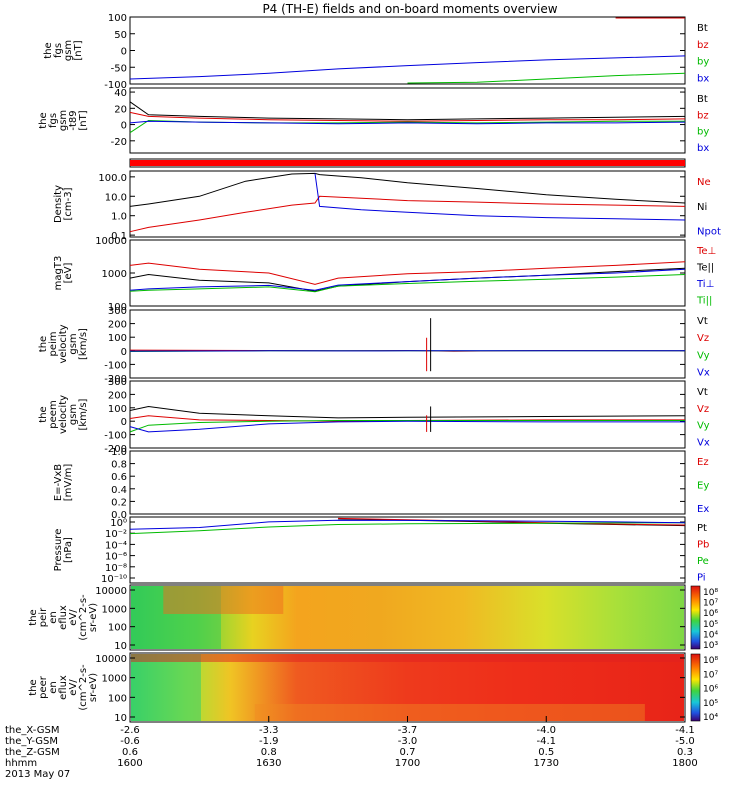 This screenshot has width=750, height=800. Describe the element at coordinates (702, 528) in the screenshot. I see `legend-pt: Pt` at that location.